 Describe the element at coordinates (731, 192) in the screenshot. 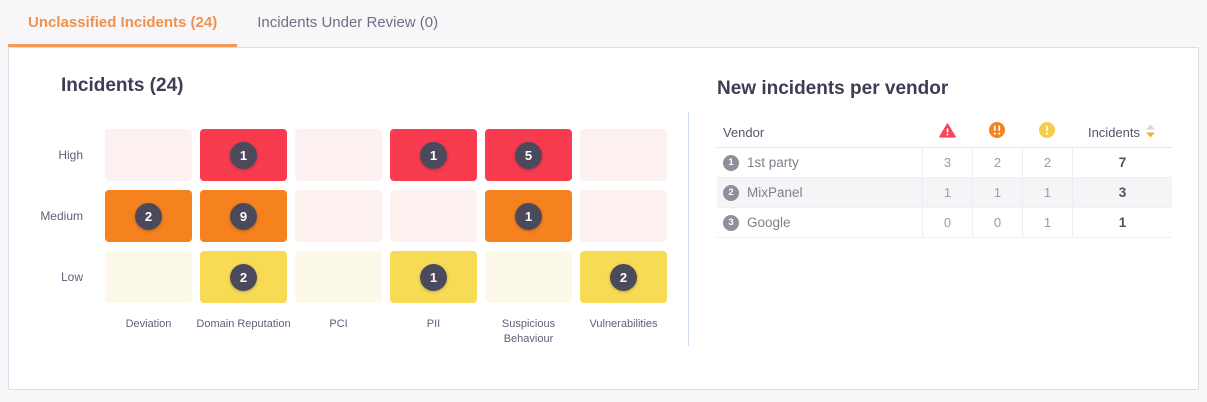

I see `rank-badge: 2` at that location.